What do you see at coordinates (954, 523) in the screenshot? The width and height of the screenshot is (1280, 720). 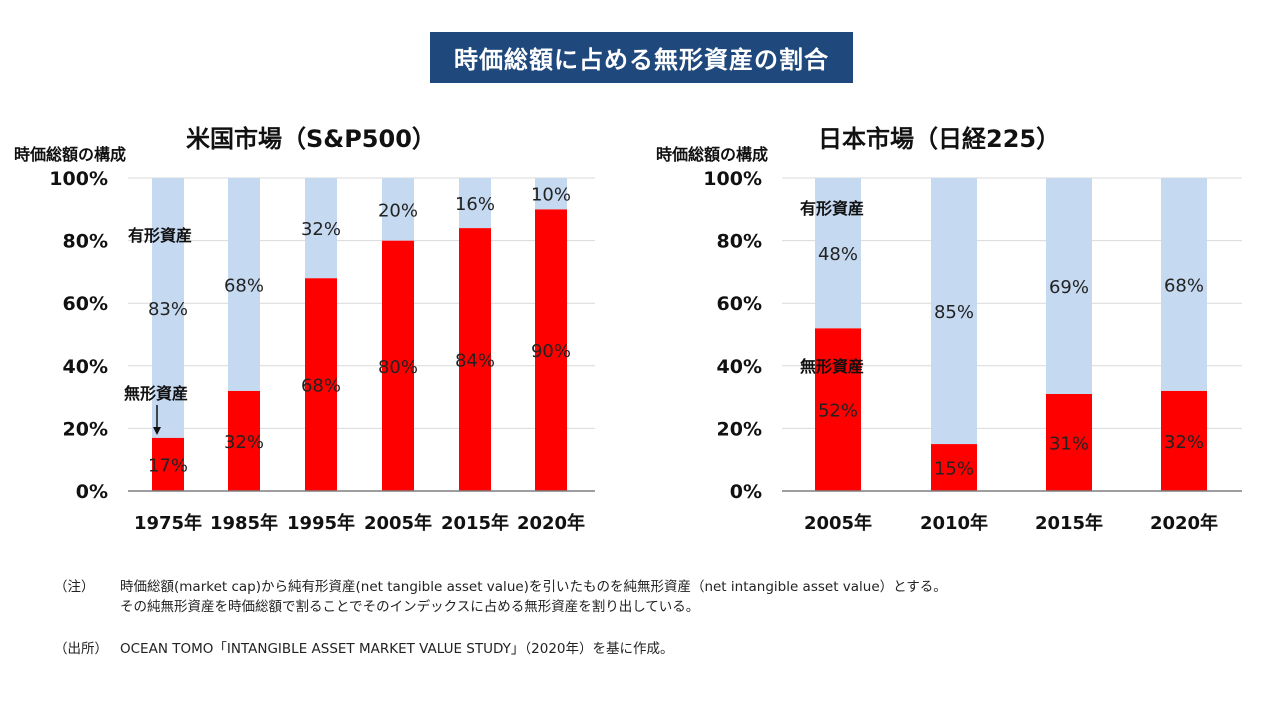 I see `x-tick-label: 2010年` at bounding box center [954, 523].